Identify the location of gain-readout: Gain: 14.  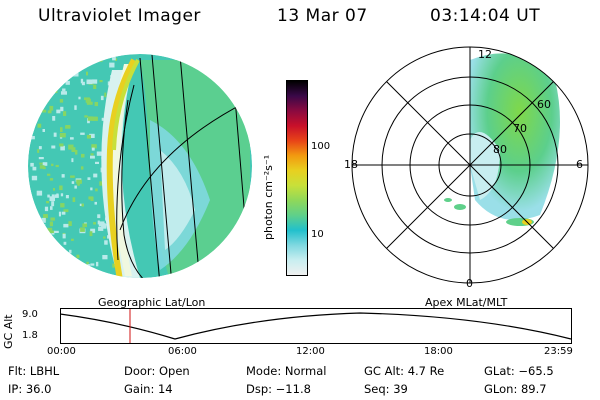
(148, 389).